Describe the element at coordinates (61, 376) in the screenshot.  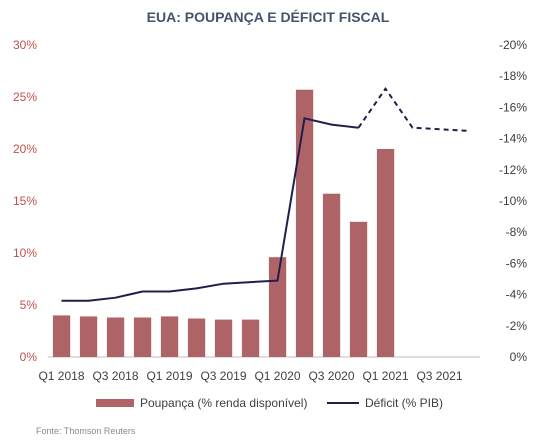
I see `x-tick-label: Q1 2018` at that location.